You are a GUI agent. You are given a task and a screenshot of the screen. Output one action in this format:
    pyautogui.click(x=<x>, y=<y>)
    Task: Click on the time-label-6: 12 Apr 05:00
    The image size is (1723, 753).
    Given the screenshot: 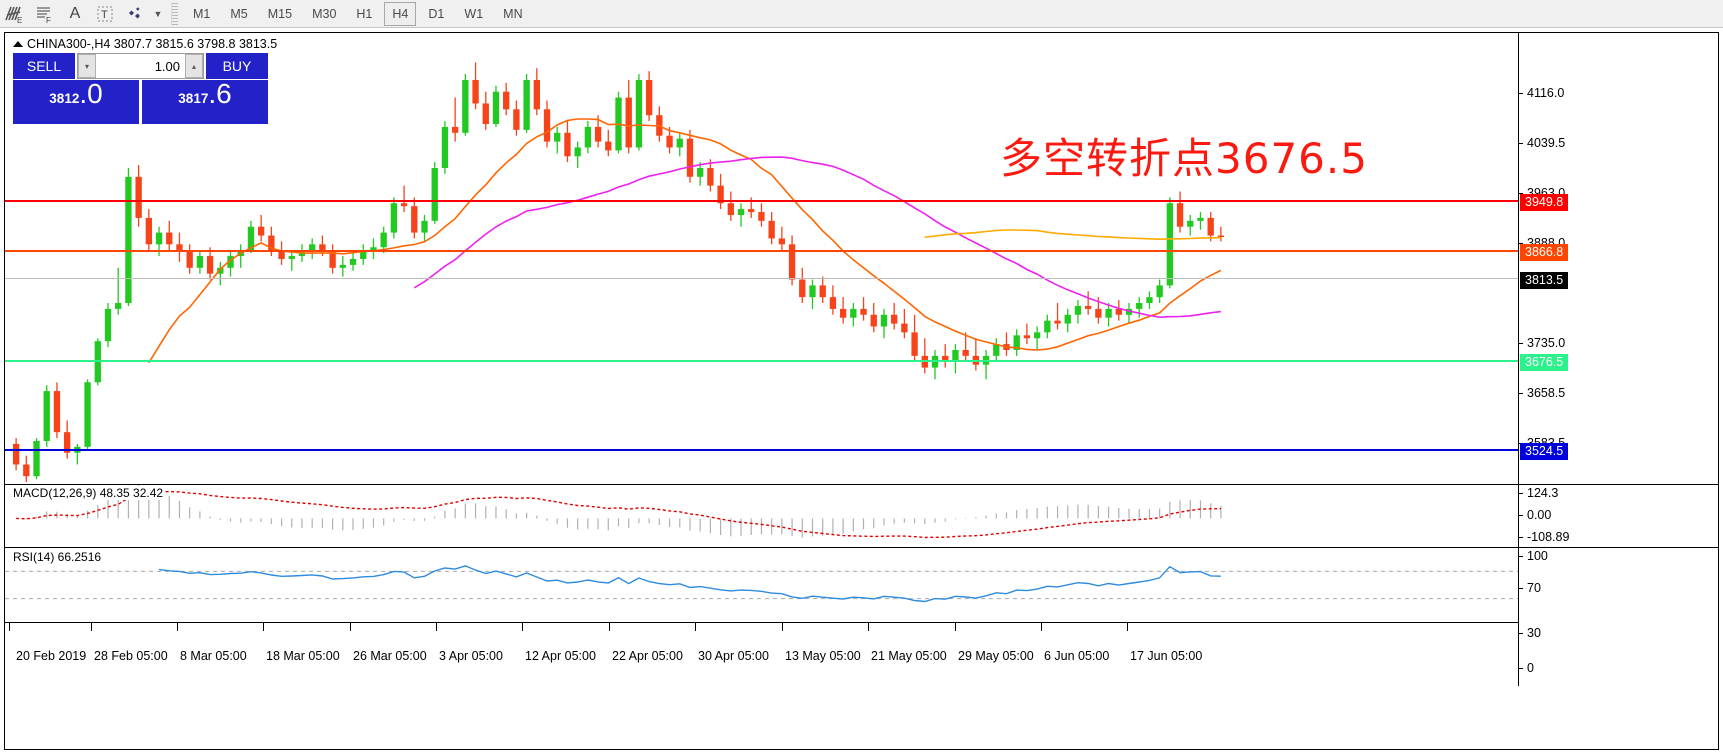 What is the action you would take?
    pyautogui.click(x=560, y=656)
    